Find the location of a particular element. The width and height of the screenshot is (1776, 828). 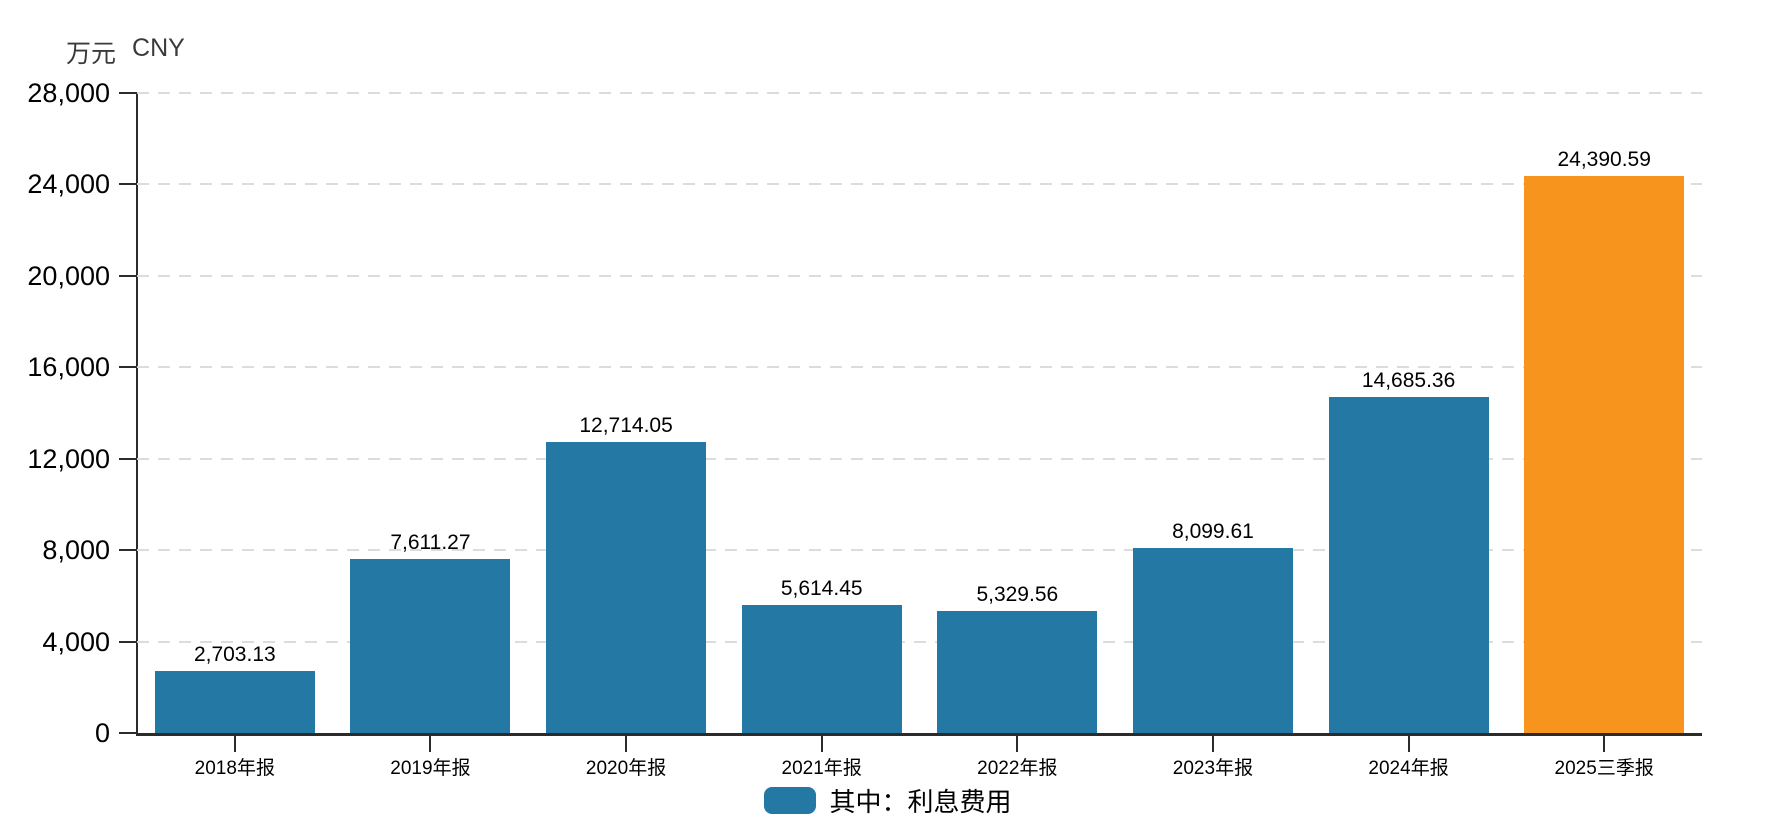

bar-2021年报 is located at coordinates (821, 668).